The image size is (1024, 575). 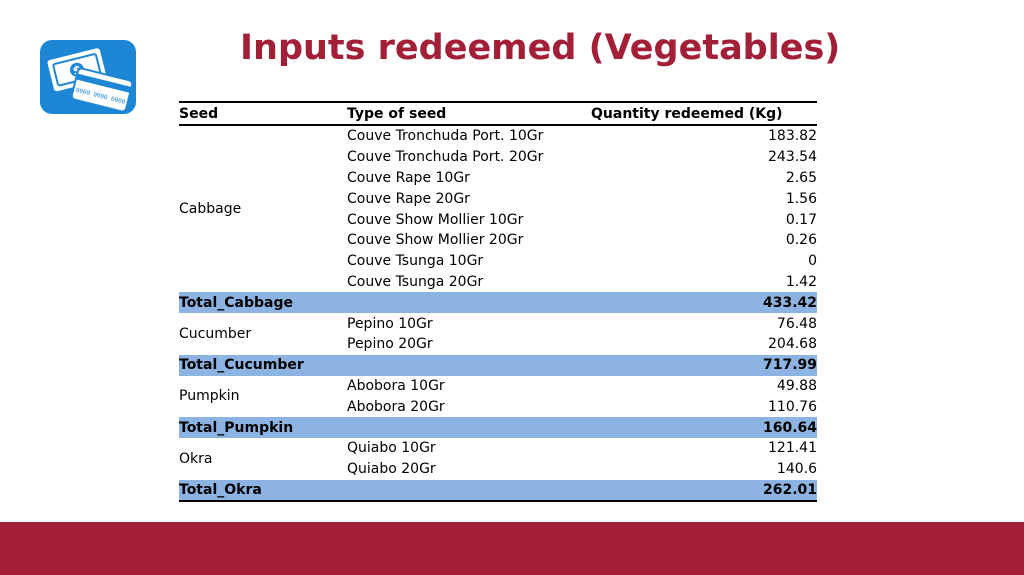 I want to click on table-row: Couve Rape 20Gr 1.56, so click(x=498, y=198).